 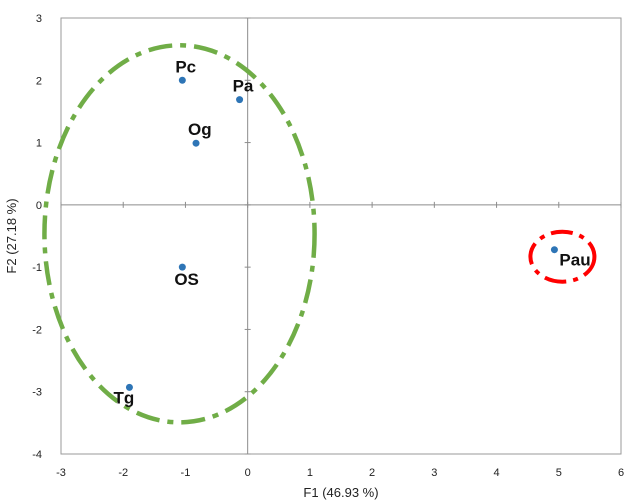 What do you see at coordinates (248, 473) in the screenshot?
I see `x-tick-label: 0` at bounding box center [248, 473].